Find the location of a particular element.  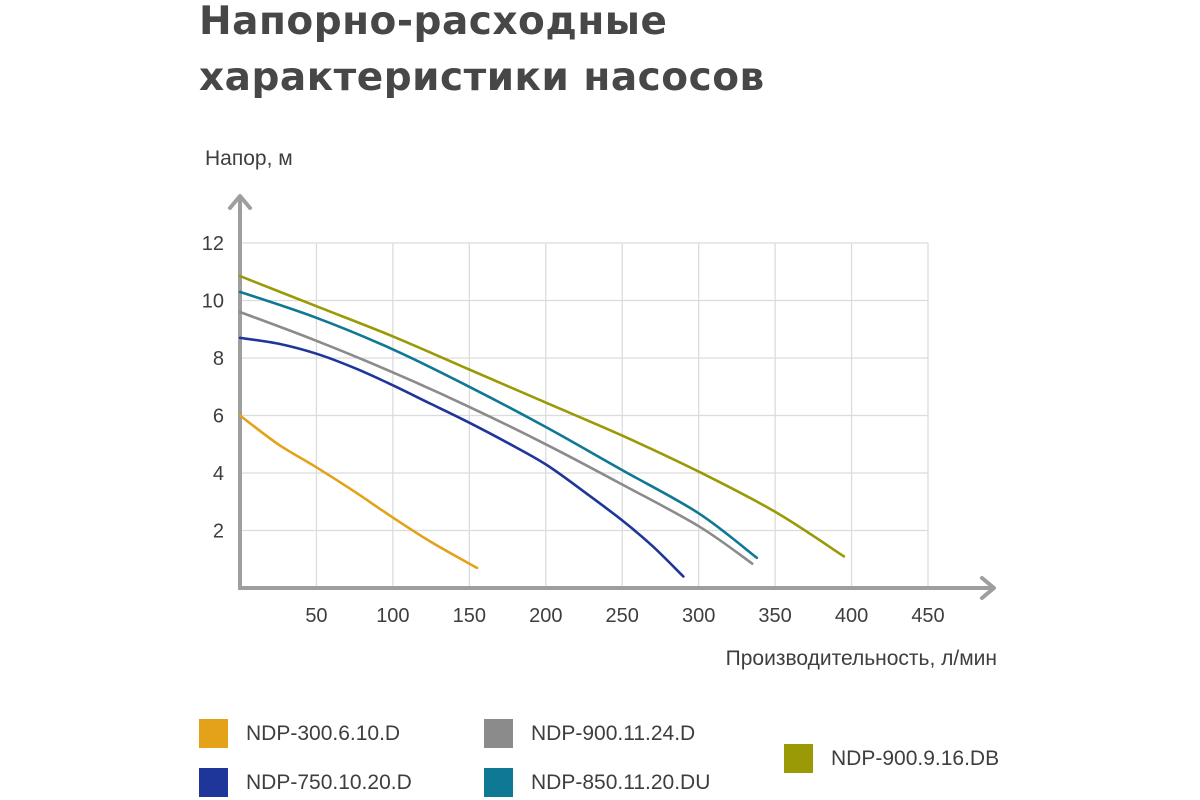

x-tick-label: 350 is located at coordinates (774, 616).